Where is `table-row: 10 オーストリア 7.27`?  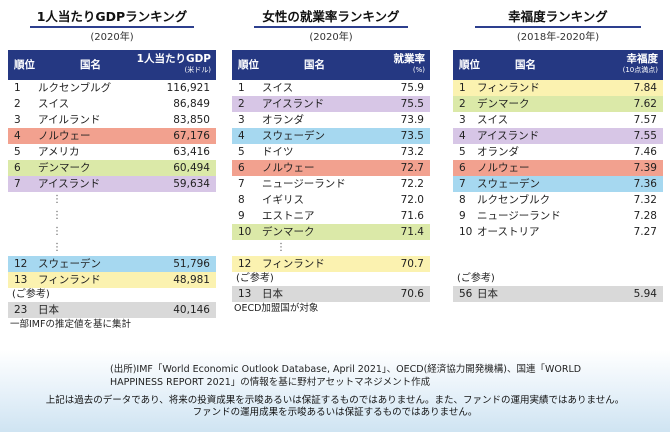
table-row: 10 オーストリア 7.27 is located at coordinates (558, 232).